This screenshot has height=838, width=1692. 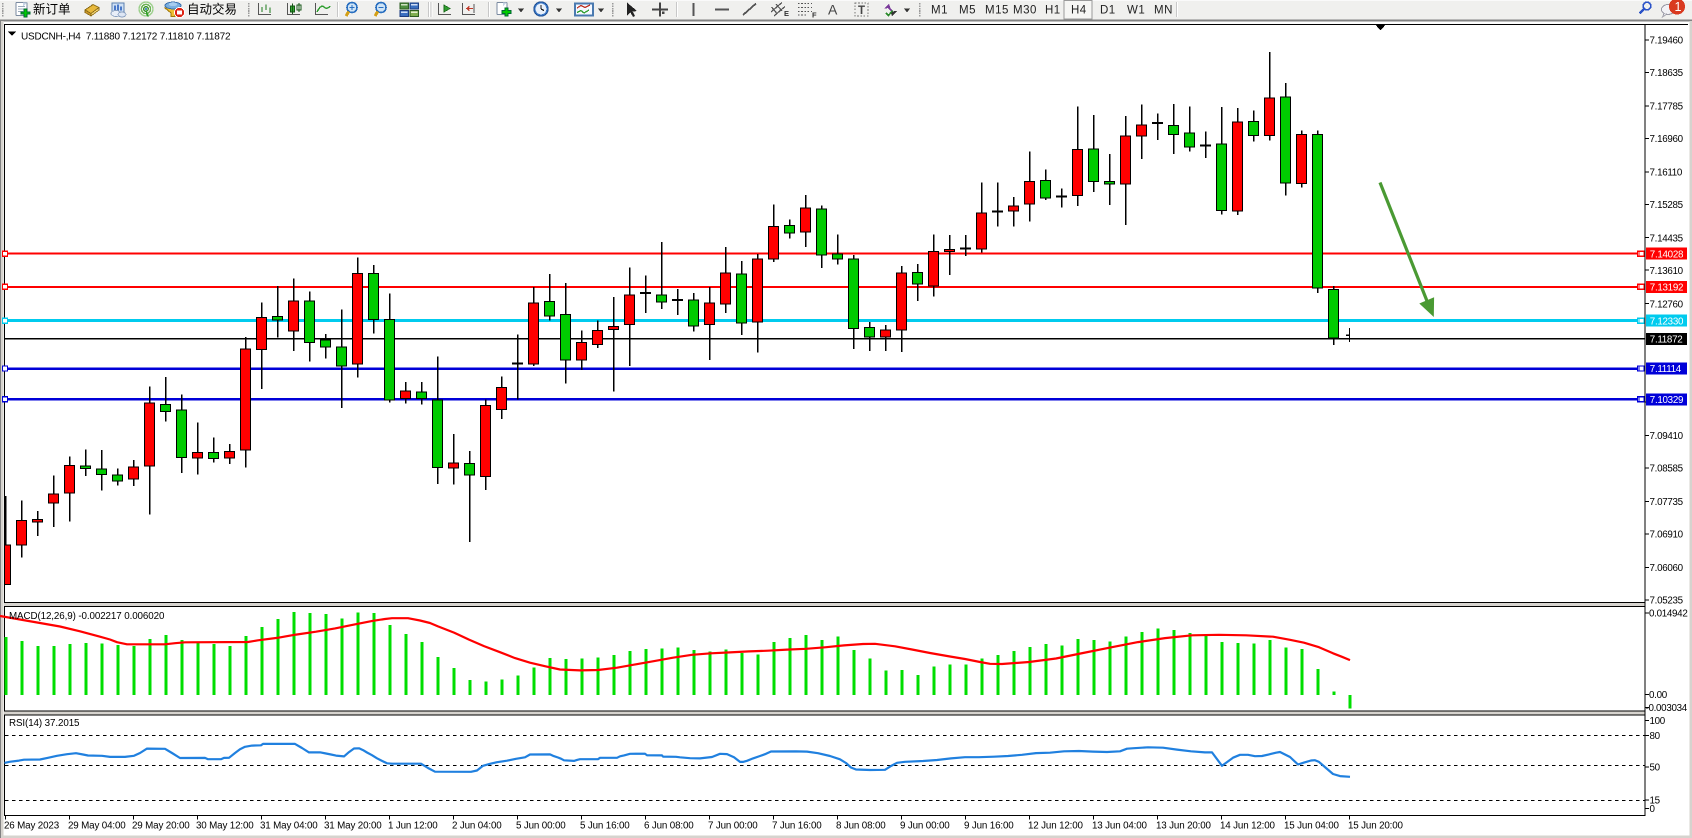 What do you see at coordinates (212, 9) in the screenshot?
I see `svg-text: 自动交易` at bounding box center [212, 9].